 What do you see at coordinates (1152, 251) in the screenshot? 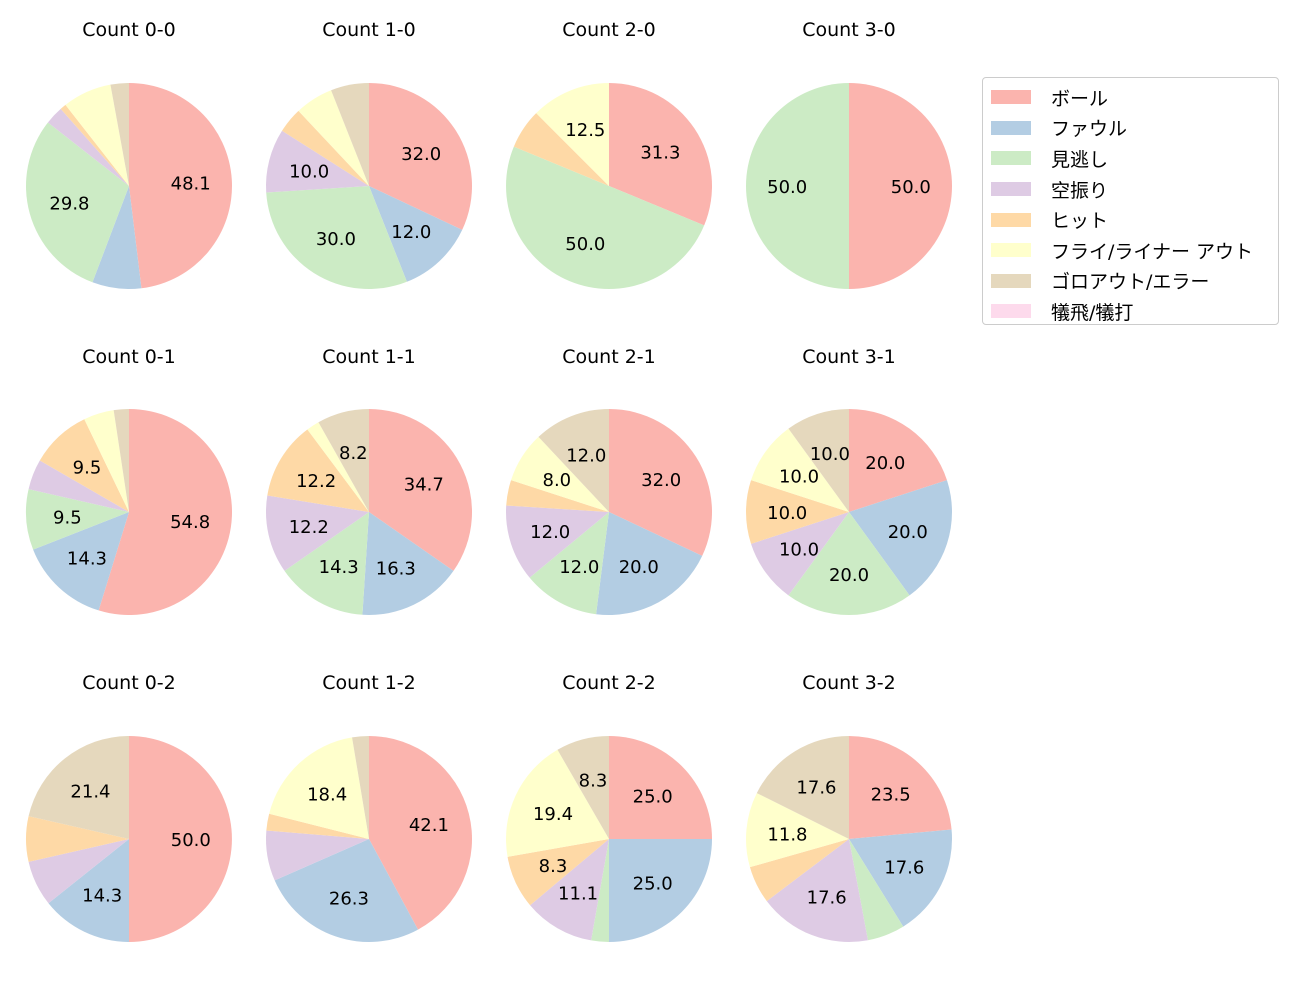
I see `legend-label: フライ/ライナー アウト` at bounding box center [1152, 251].